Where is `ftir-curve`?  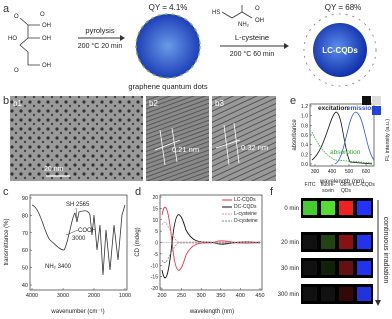 ftir-curve is located at coordinates (78, 240).